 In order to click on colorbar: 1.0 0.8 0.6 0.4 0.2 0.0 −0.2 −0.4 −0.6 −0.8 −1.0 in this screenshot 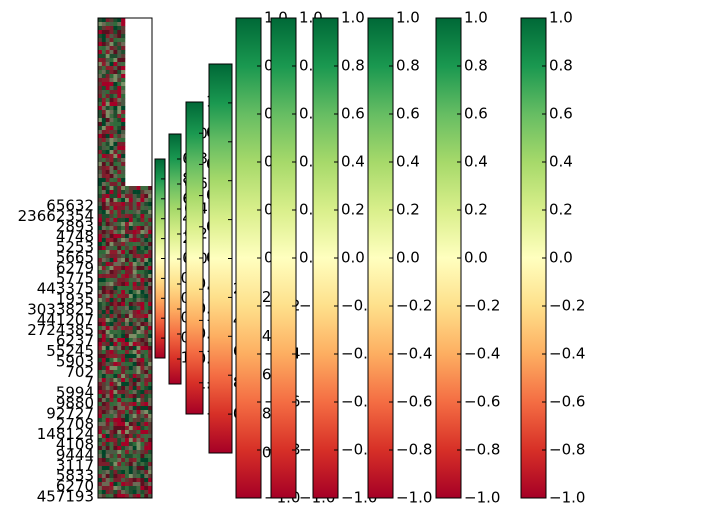, I will do `click(467, 258)`.